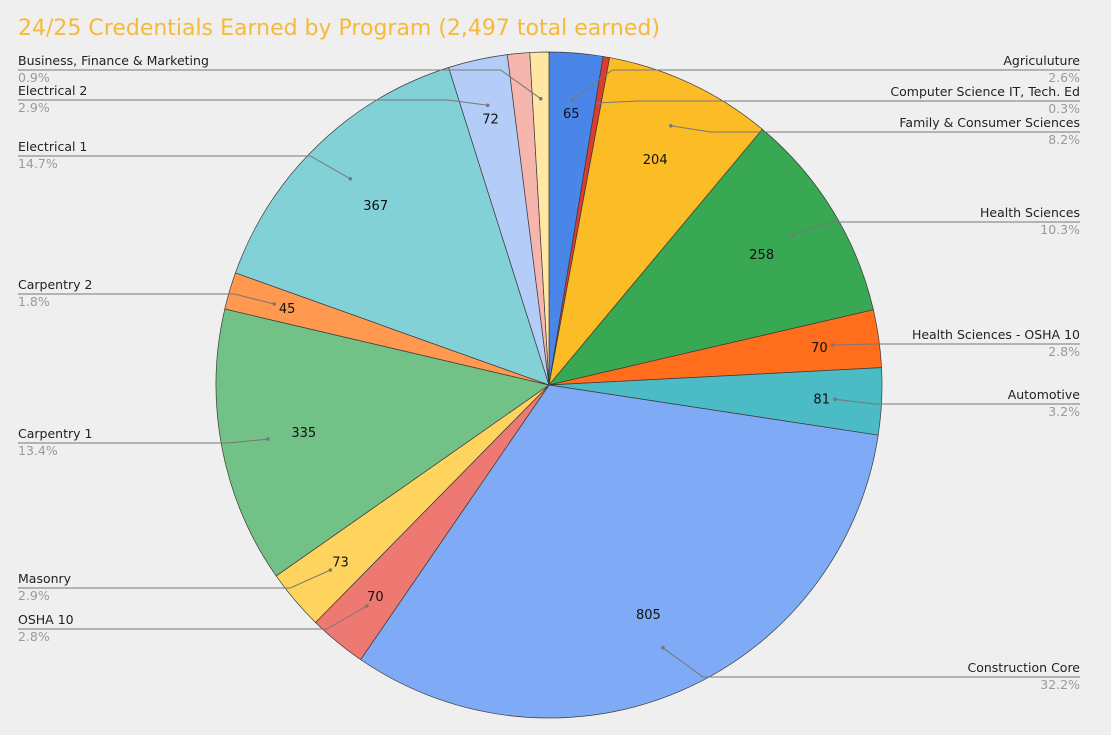 The width and height of the screenshot is (1111, 735). Describe the element at coordinates (655, 160) in the screenshot. I see `slice-value-label: 204` at that location.